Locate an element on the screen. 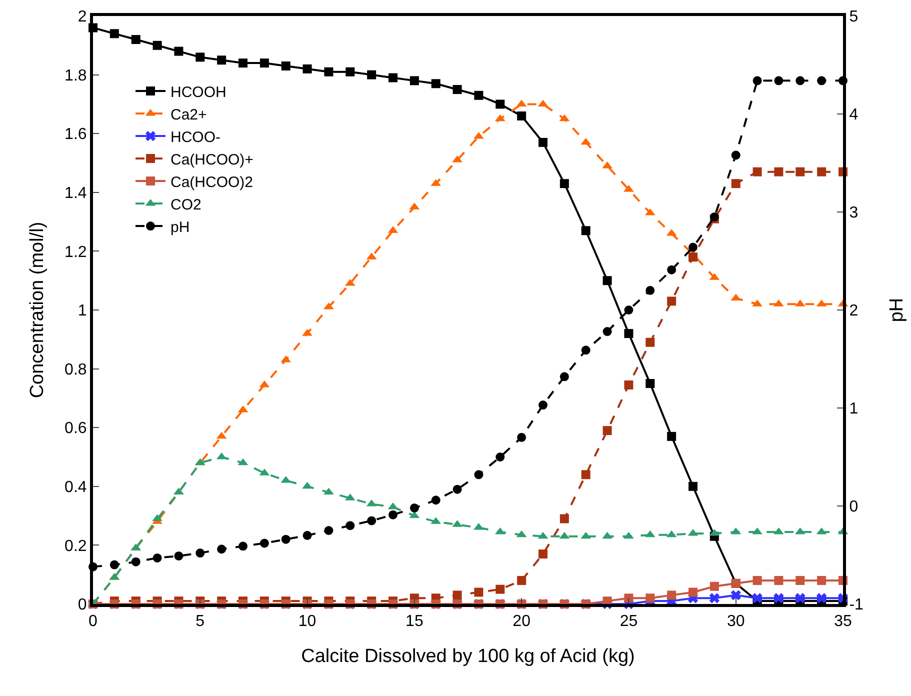  y-tick-label: 0.8 is located at coordinates (75, 369).